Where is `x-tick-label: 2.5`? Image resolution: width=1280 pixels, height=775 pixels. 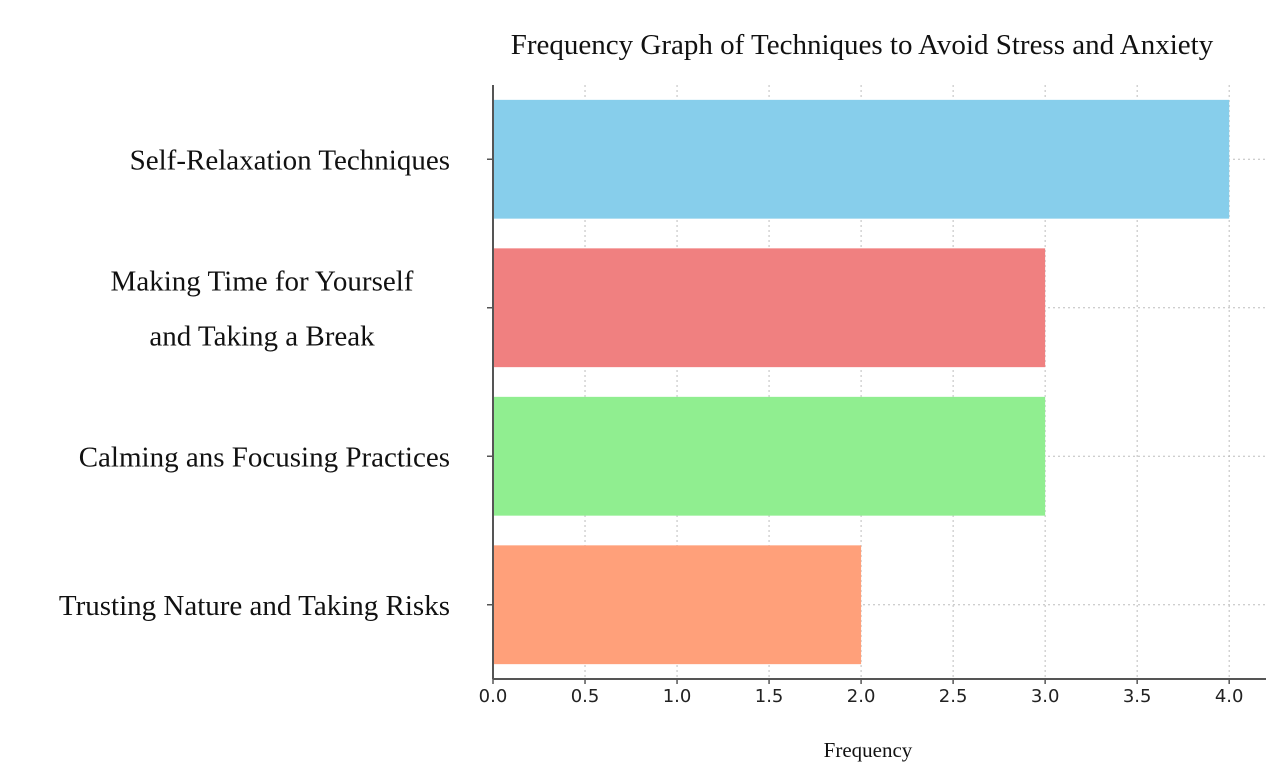 x-tick-label: 2.5 is located at coordinates (953, 696).